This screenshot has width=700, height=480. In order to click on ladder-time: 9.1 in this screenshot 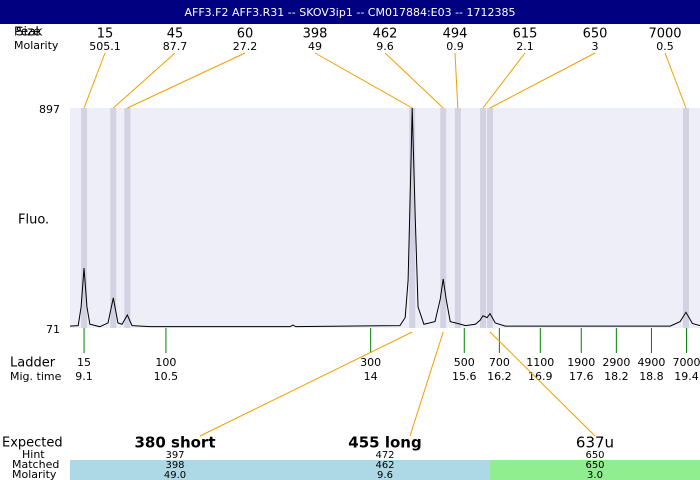, I will do `click(84, 376)`.